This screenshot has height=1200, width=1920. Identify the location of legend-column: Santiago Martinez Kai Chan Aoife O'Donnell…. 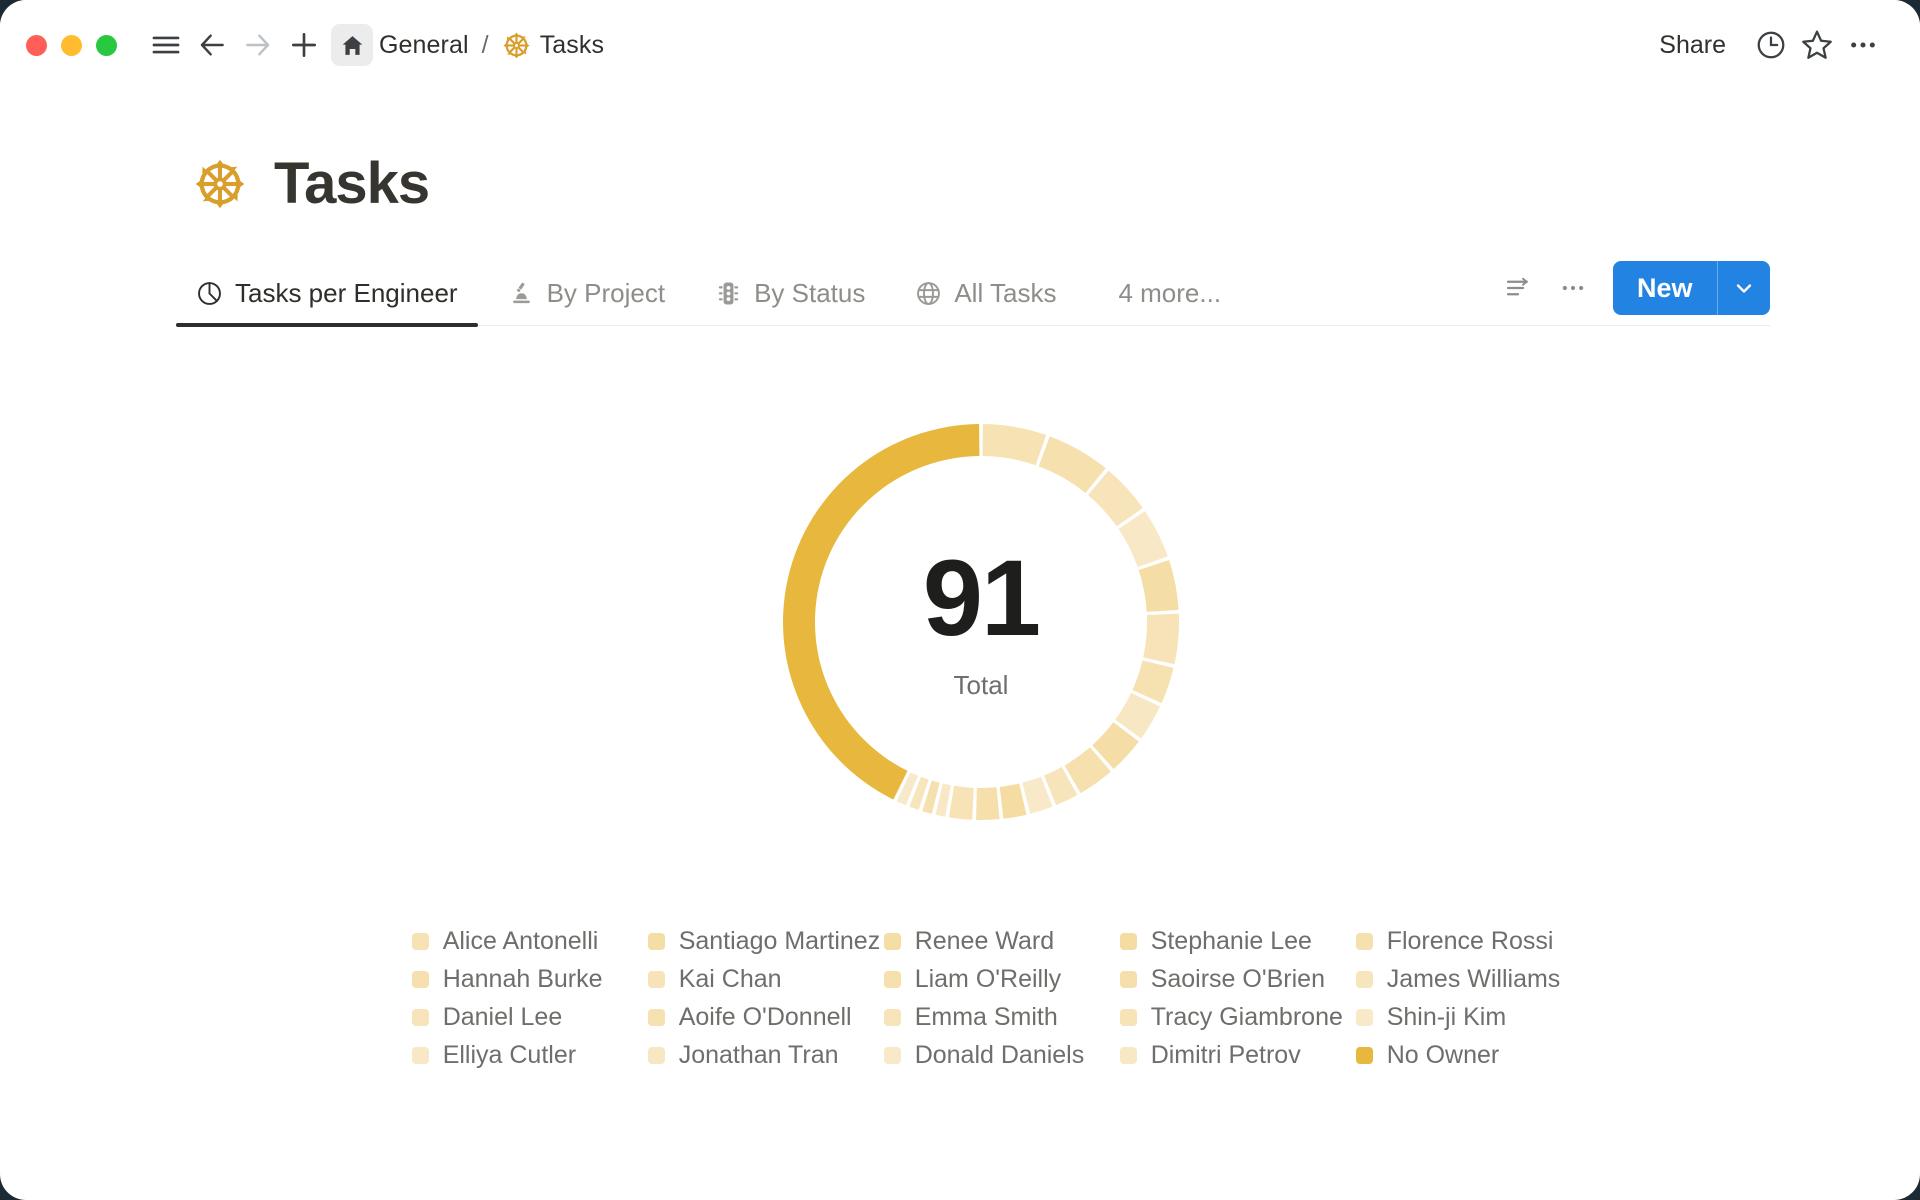
(765, 998).